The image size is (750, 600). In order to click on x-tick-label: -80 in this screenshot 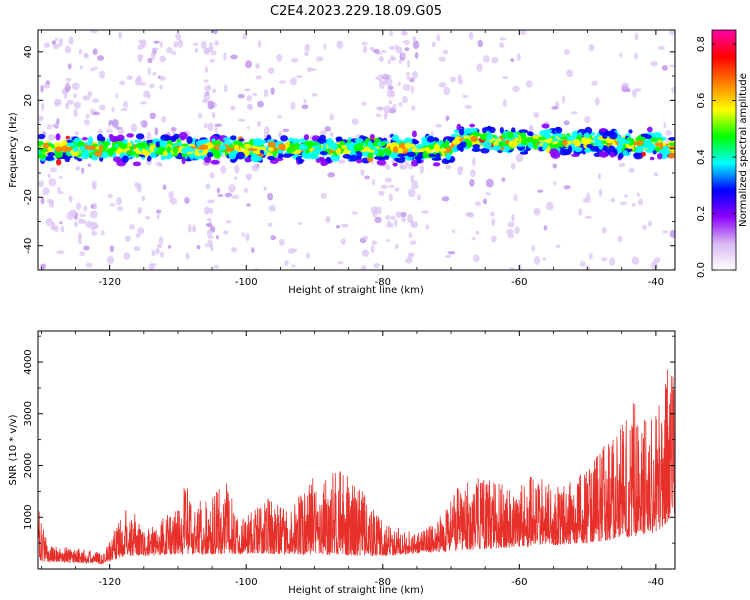, I will do `click(383, 582)`.